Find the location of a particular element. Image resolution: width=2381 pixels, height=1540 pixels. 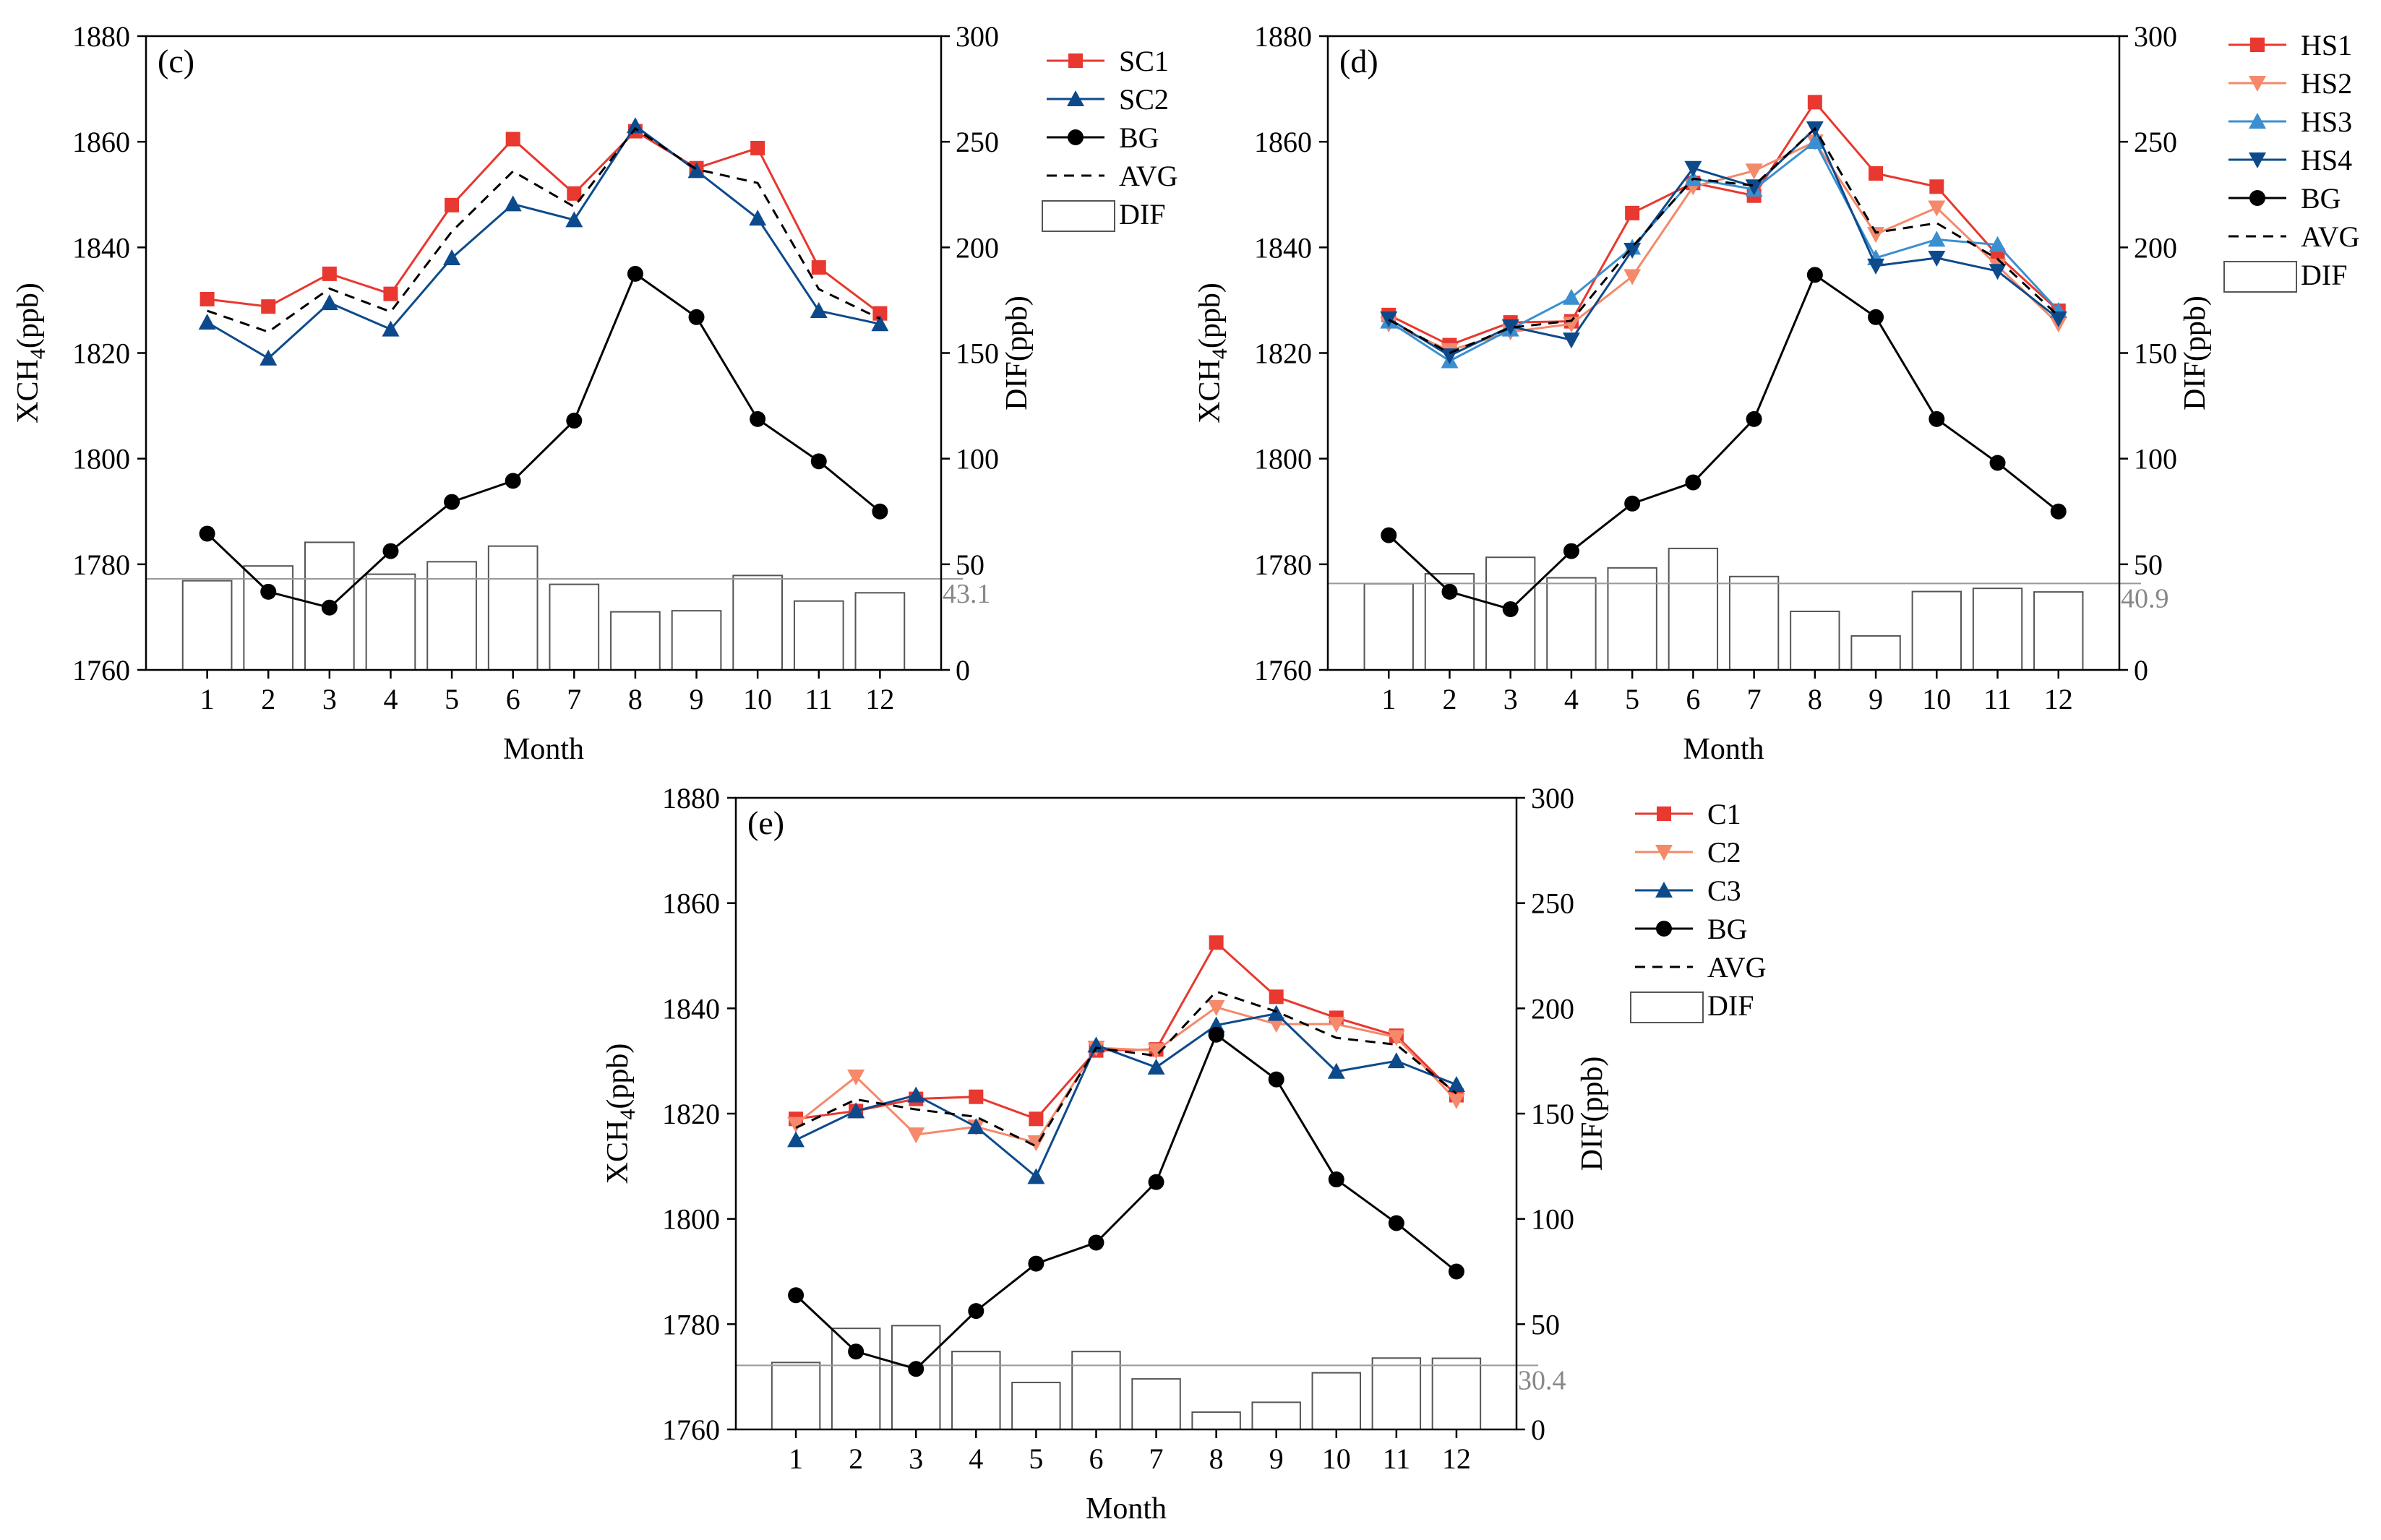

legend-label: C3 is located at coordinates (1724, 890).